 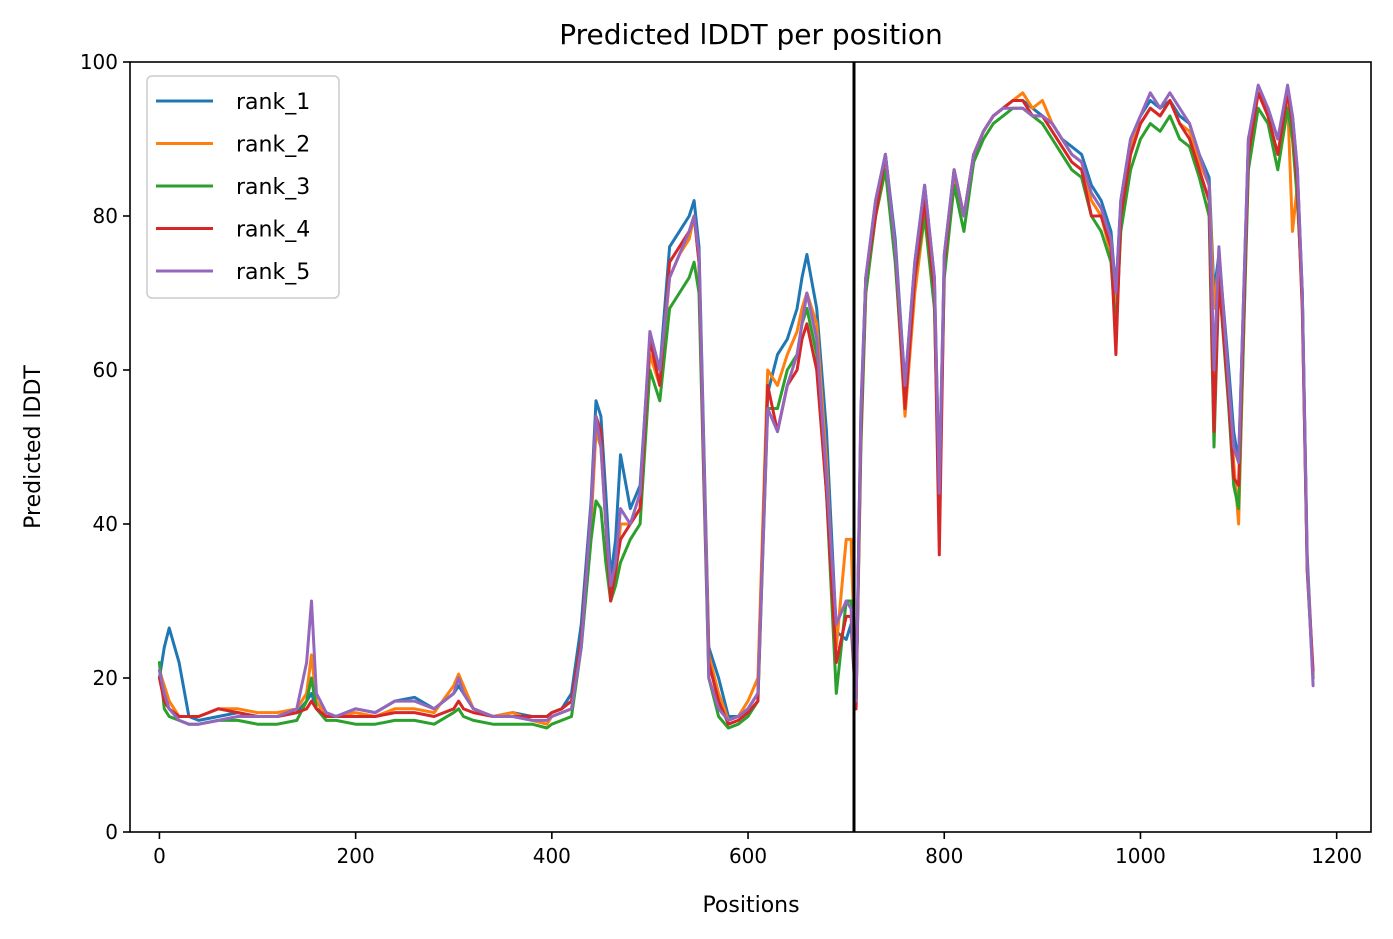 I want to click on x-tick-label: 800, so click(x=944, y=856).